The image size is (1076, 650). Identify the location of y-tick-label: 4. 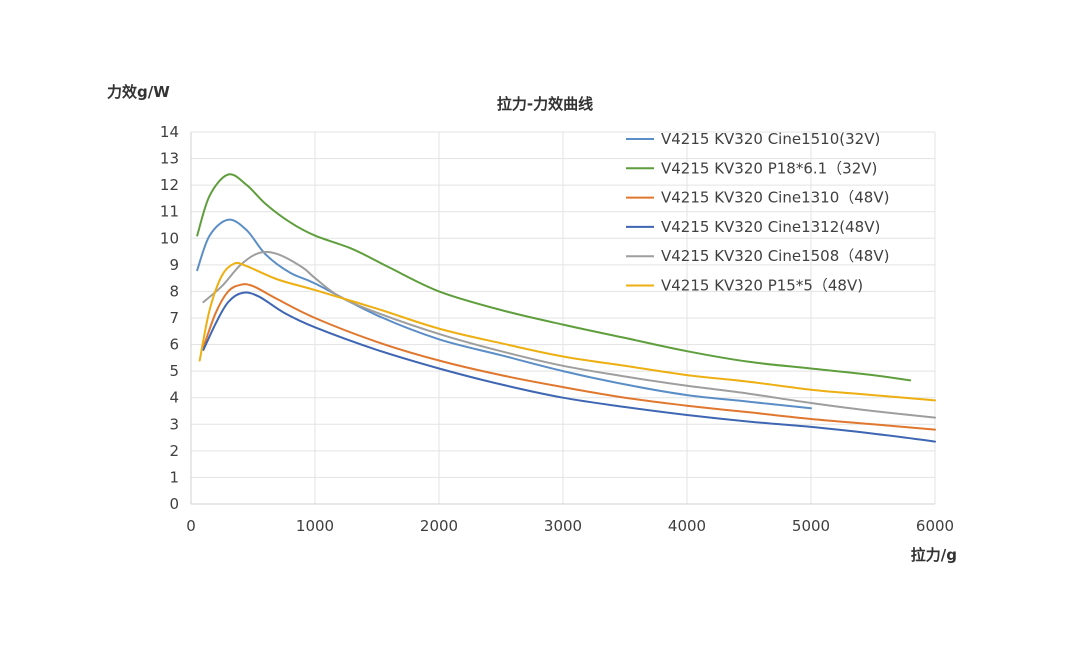
(174, 398).